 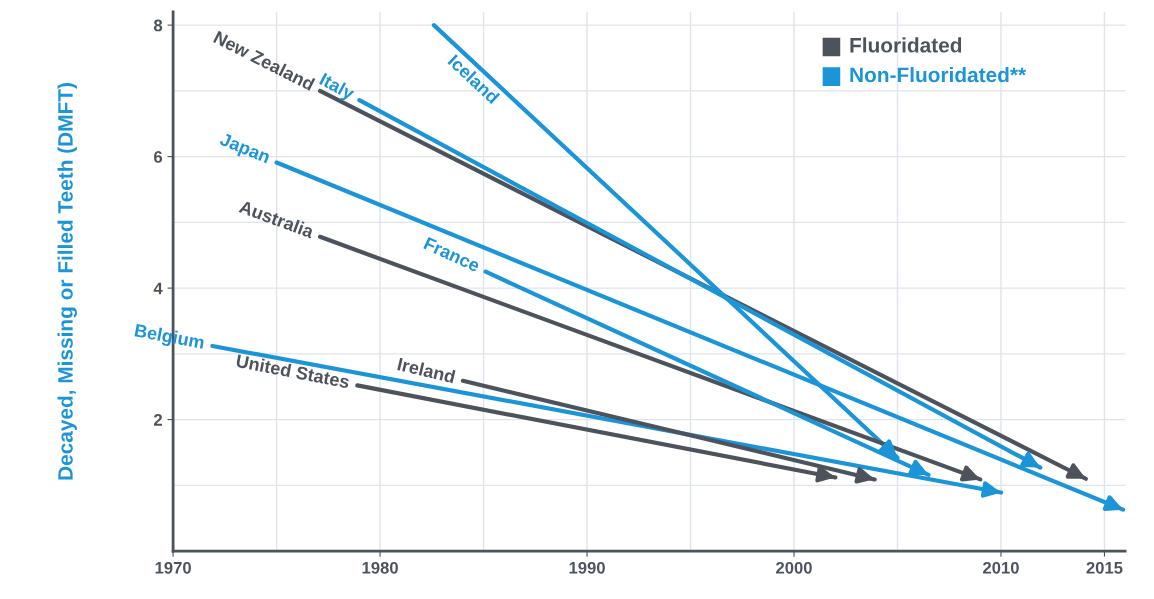 What do you see at coordinates (158, 419) in the screenshot?
I see `y-tick-label: 2` at bounding box center [158, 419].